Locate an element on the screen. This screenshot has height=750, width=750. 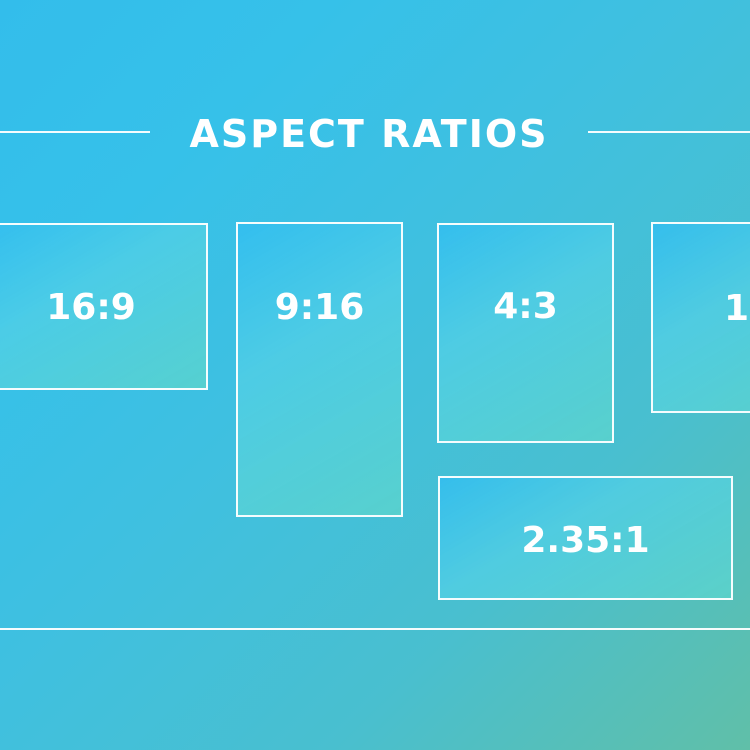
ratio-label-1-1: 1:1 is located at coordinates (737, 308).